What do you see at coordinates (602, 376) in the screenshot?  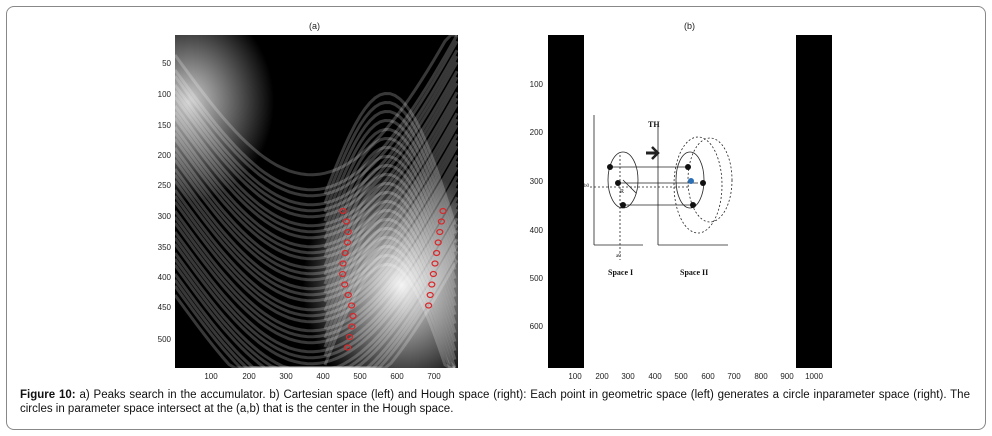 I see `panel-b-xtick: 200` at bounding box center [602, 376].